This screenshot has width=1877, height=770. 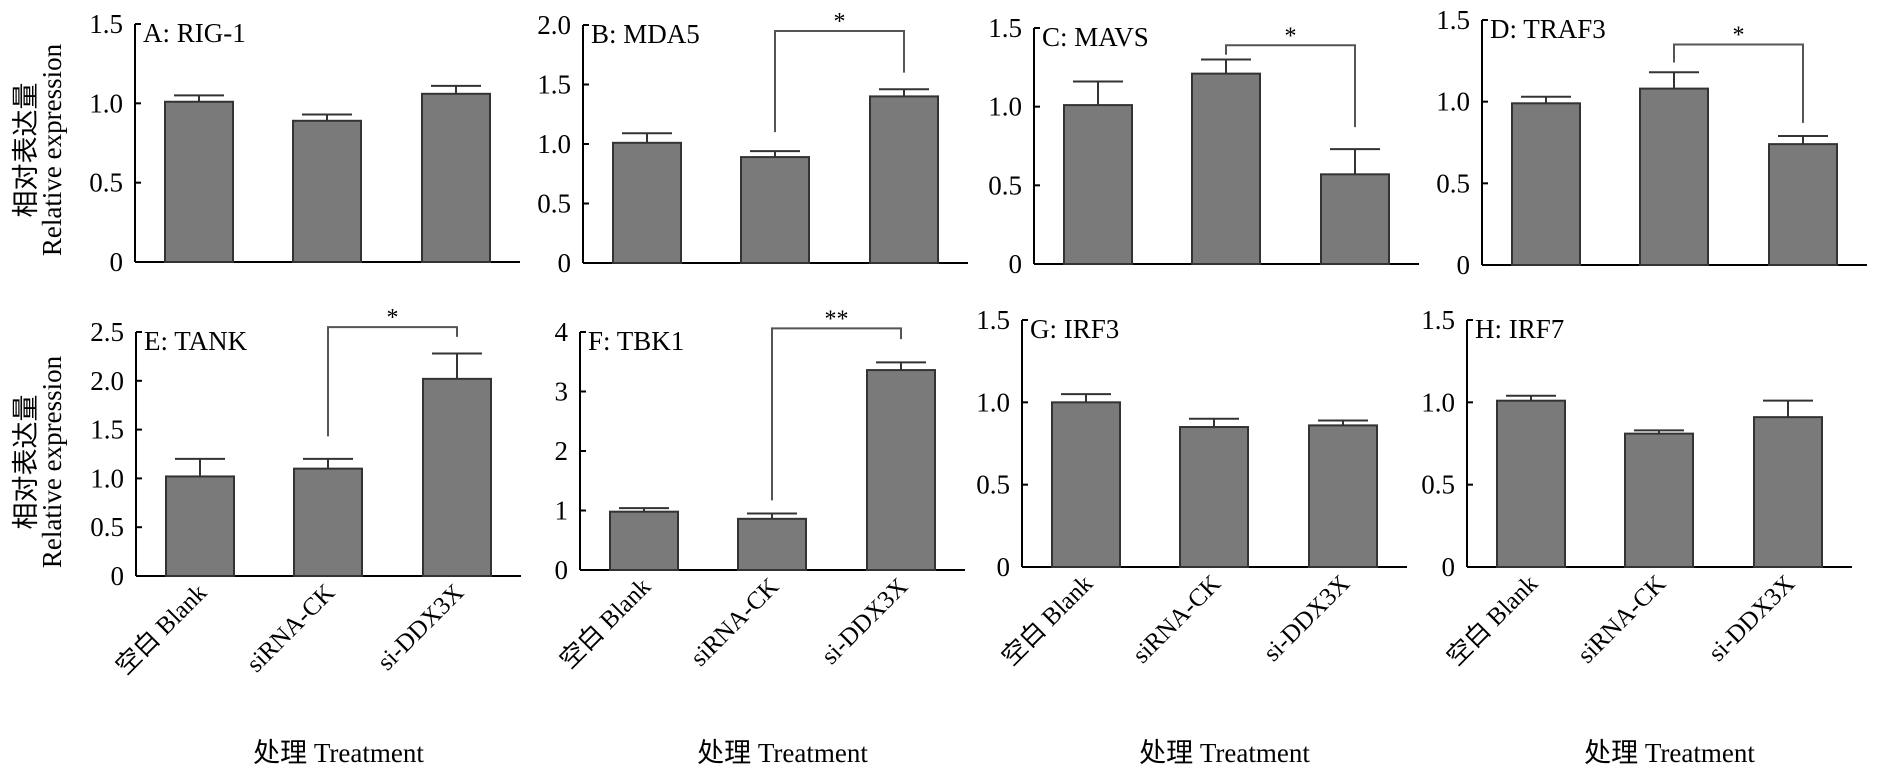 I want to click on significance-label: **, so click(x=837, y=319).